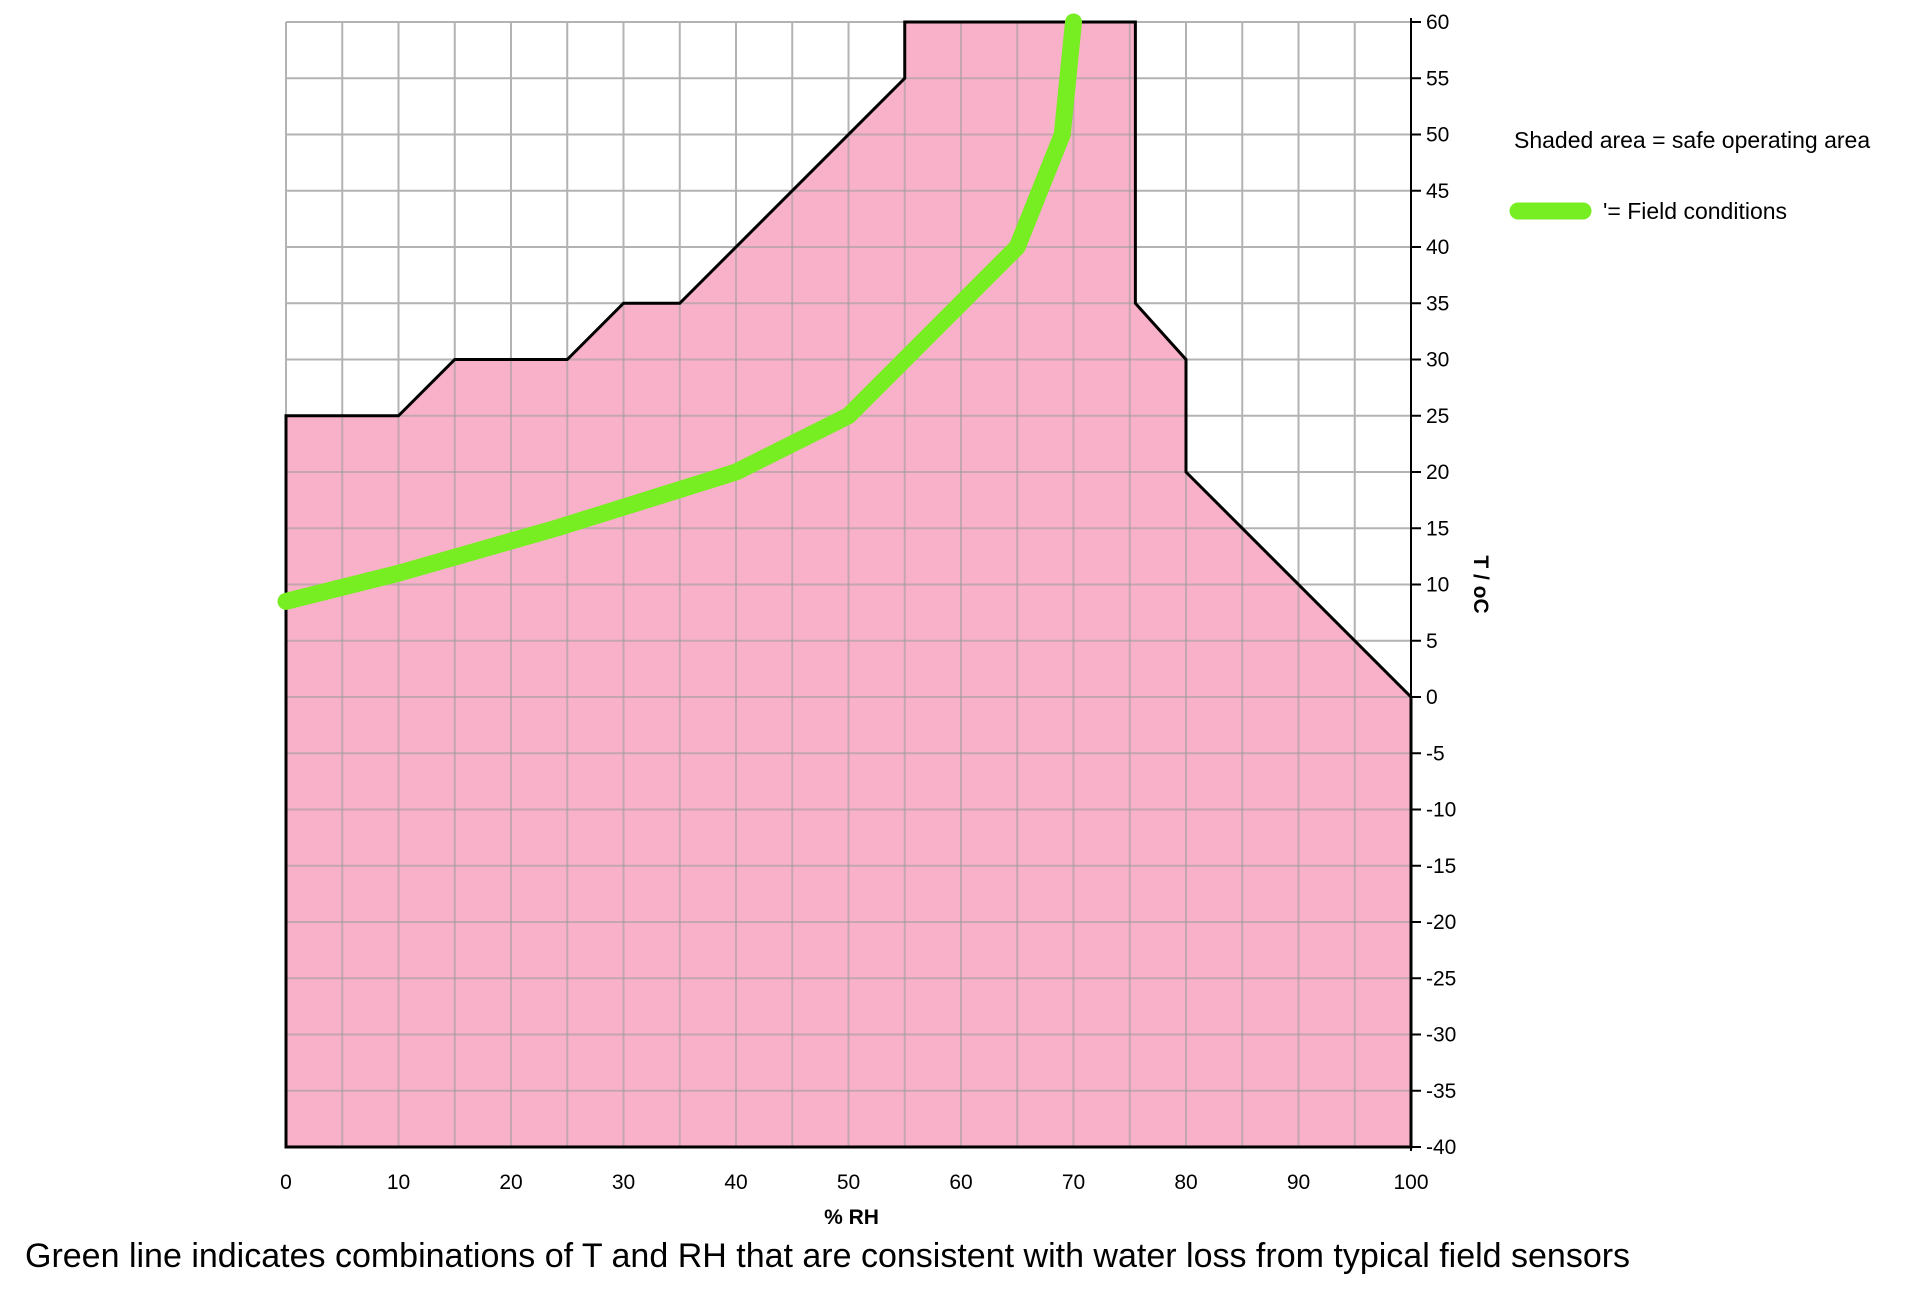 This screenshot has height=1307, width=1920. Describe the element at coordinates (1298, 1182) in the screenshot. I see `x-tick-label: 90` at that location.